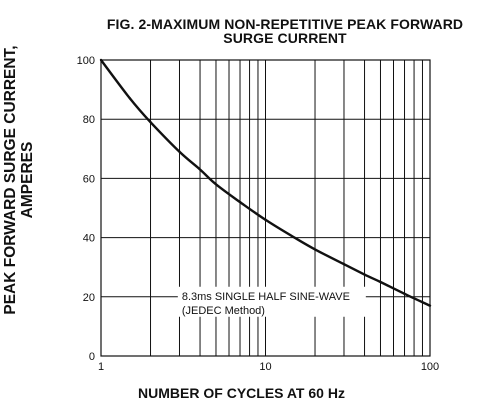 Image resolution: width=483 pixels, height=417 pixels. Describe the element at coordinates (101, 367) in the screenshot. I see `x-tick-label: 1` at that location.